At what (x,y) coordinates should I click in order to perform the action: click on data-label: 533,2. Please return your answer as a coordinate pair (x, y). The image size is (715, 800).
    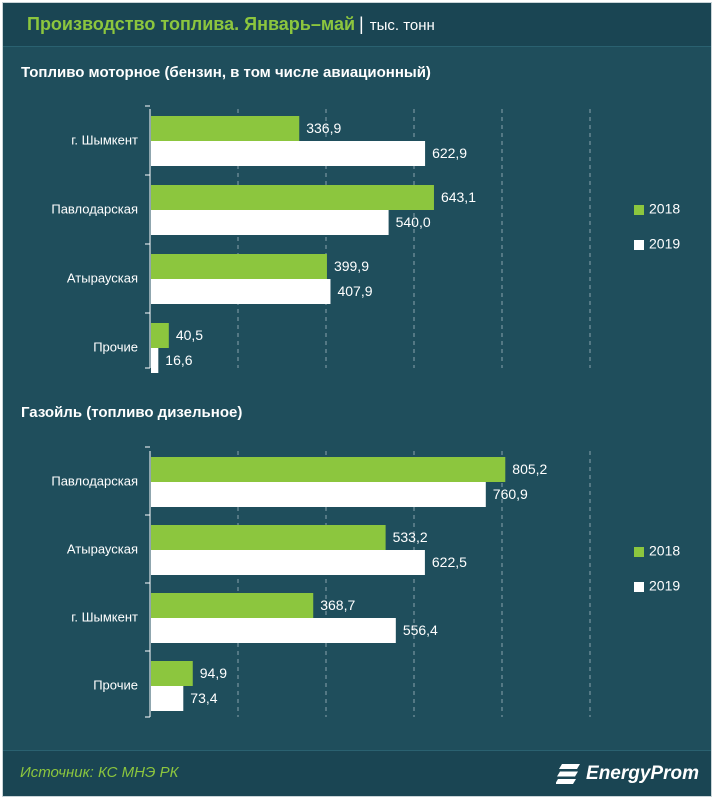
    Looking at the image, I should click on (410, 537).